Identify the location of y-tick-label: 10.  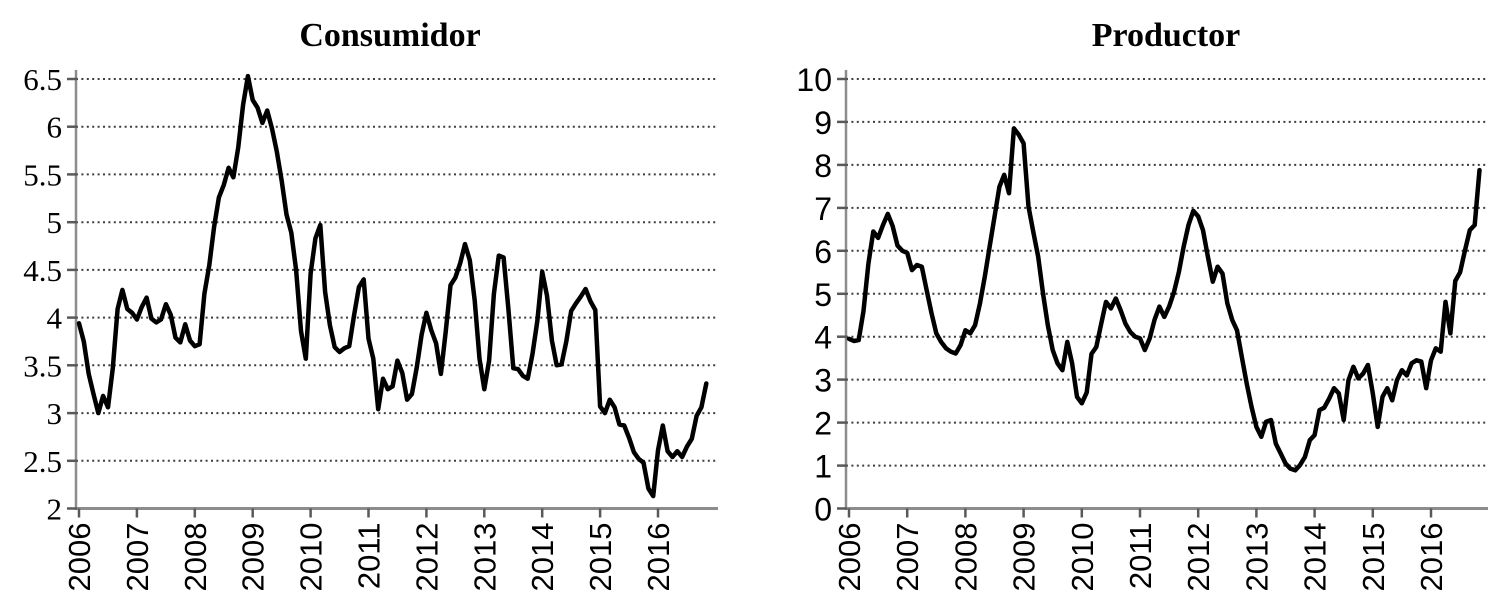
(814, 80).